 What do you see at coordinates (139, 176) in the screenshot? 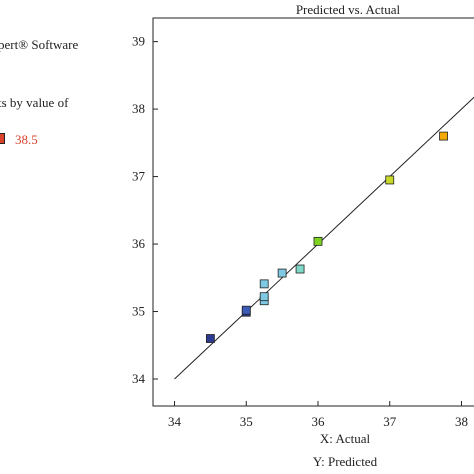
I see `y-tick-label: 37` at bounding box center [139, 176].